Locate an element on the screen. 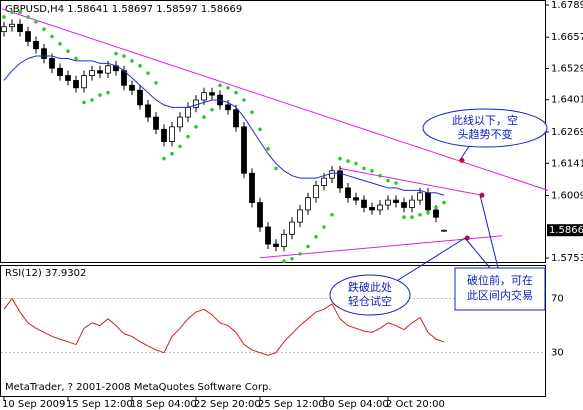  rsi-title: RSI(12) 37.9302 is located at coordinates (45, 273).